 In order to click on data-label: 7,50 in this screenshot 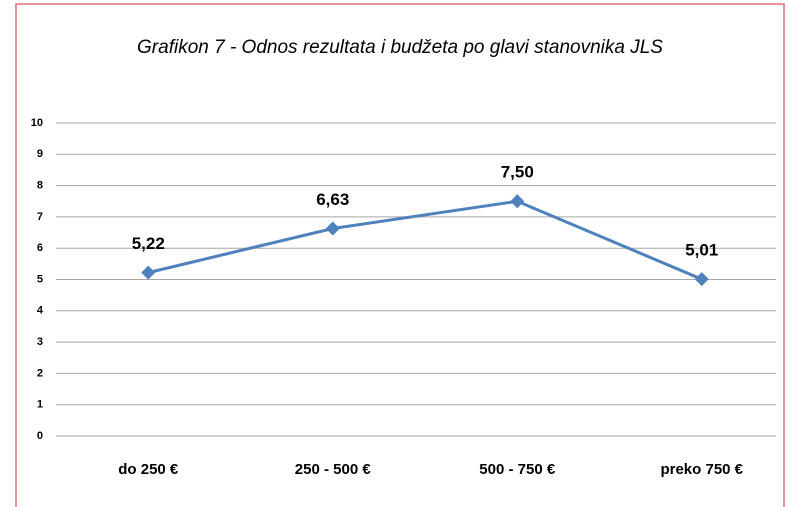, I will do `click(517, 172)`.